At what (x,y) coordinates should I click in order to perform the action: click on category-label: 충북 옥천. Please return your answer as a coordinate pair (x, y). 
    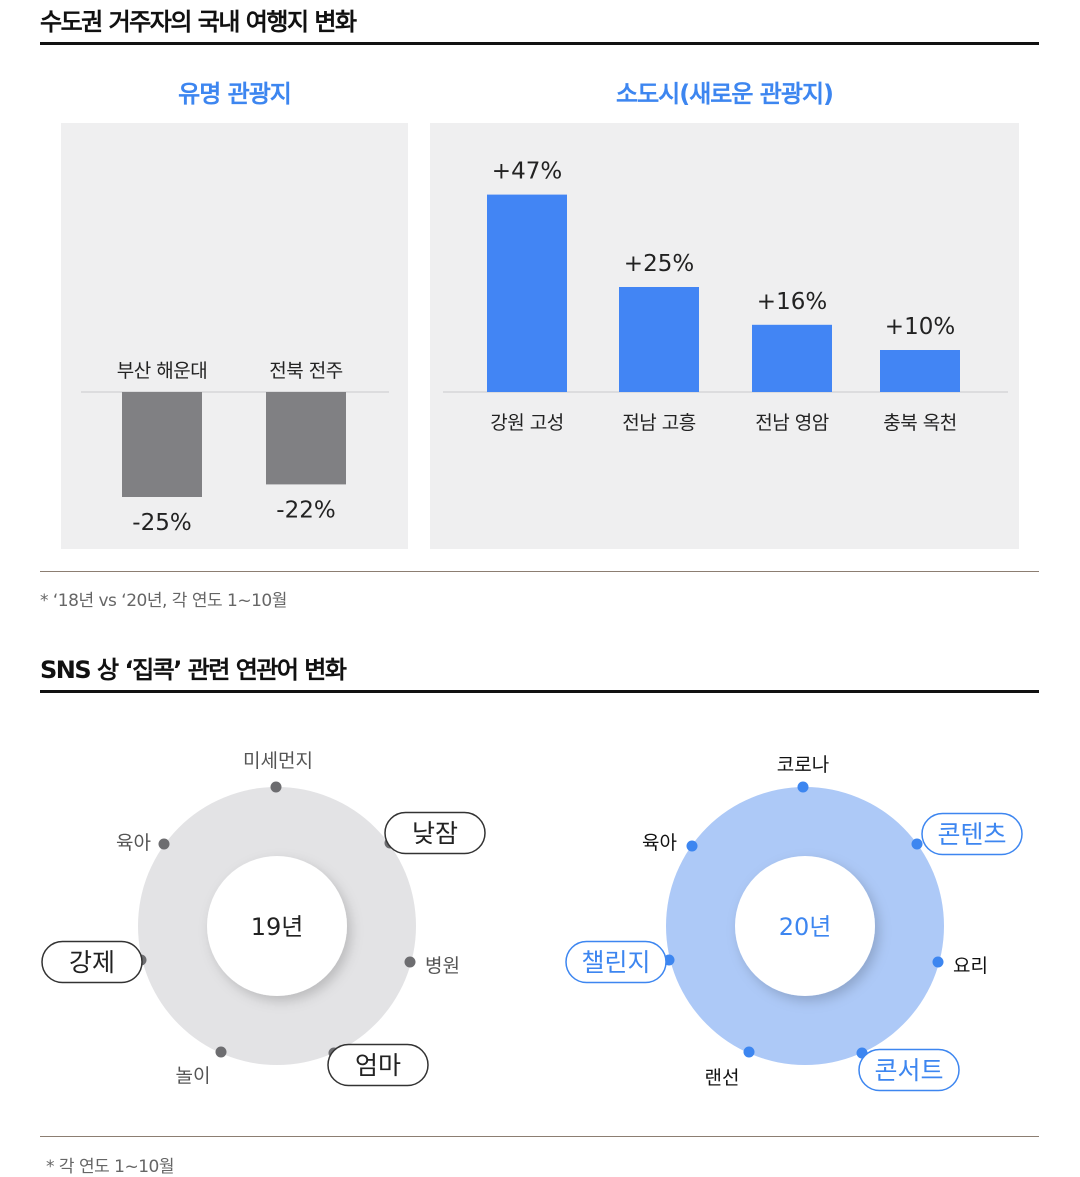
    Looking at the image, I should click on (919, 423).